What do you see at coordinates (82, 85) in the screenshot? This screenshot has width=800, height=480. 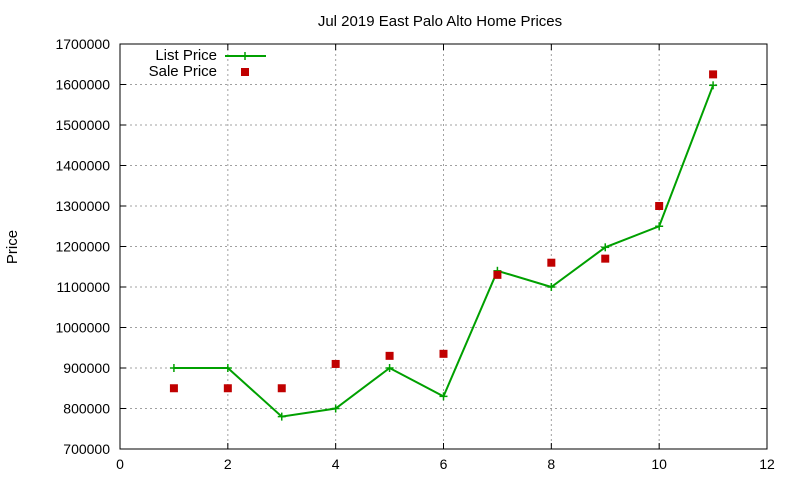 I see `y-tick-label: 1600000` at bounding box center [82, 85].